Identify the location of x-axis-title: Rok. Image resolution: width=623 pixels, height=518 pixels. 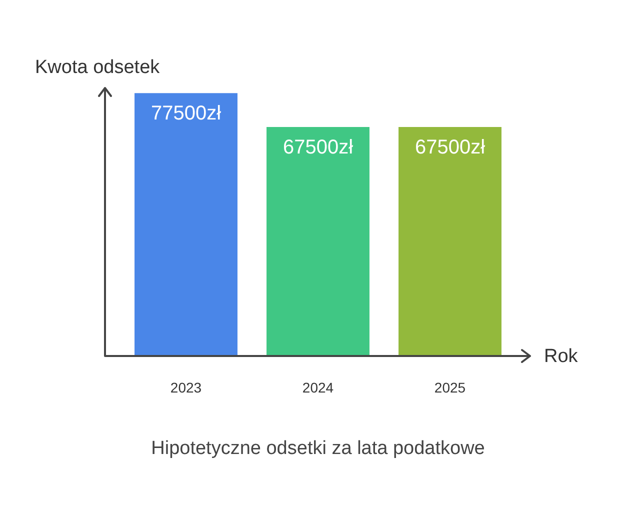
(561, 357).